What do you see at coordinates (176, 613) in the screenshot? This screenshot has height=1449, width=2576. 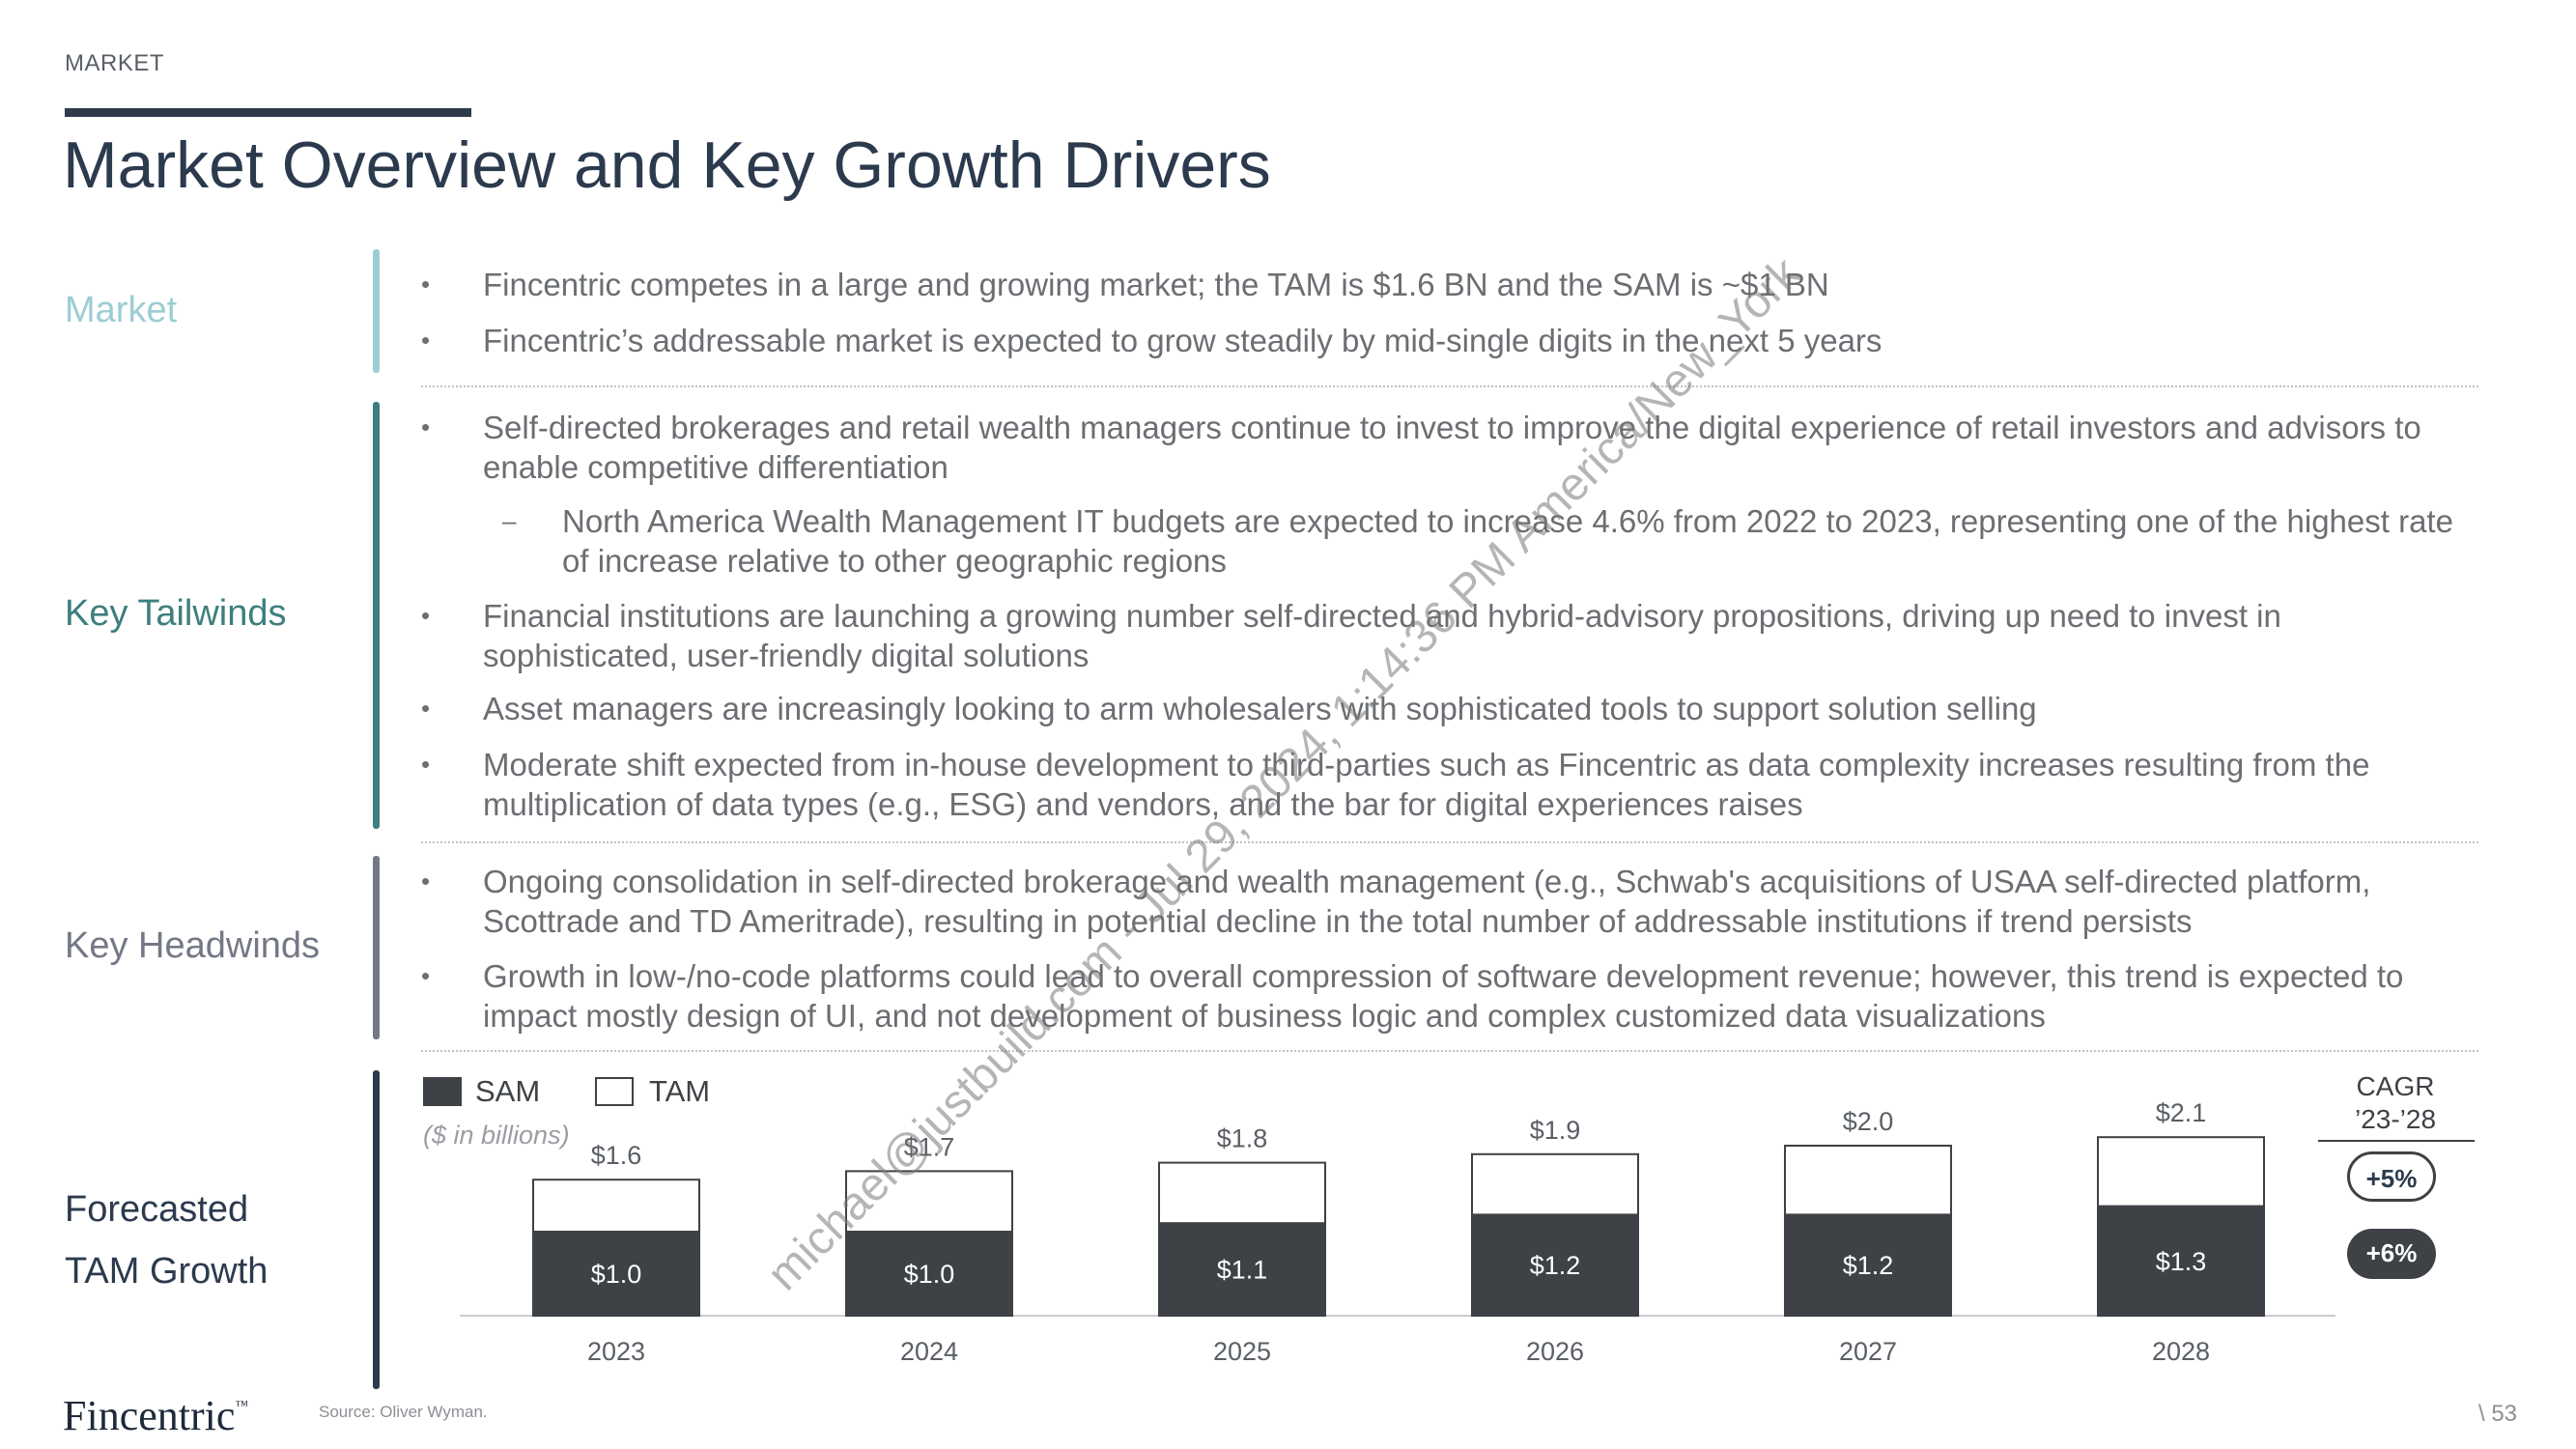 I see `key-tailwinds-label: Key Tailwinds` at bounding box center [176, 613].